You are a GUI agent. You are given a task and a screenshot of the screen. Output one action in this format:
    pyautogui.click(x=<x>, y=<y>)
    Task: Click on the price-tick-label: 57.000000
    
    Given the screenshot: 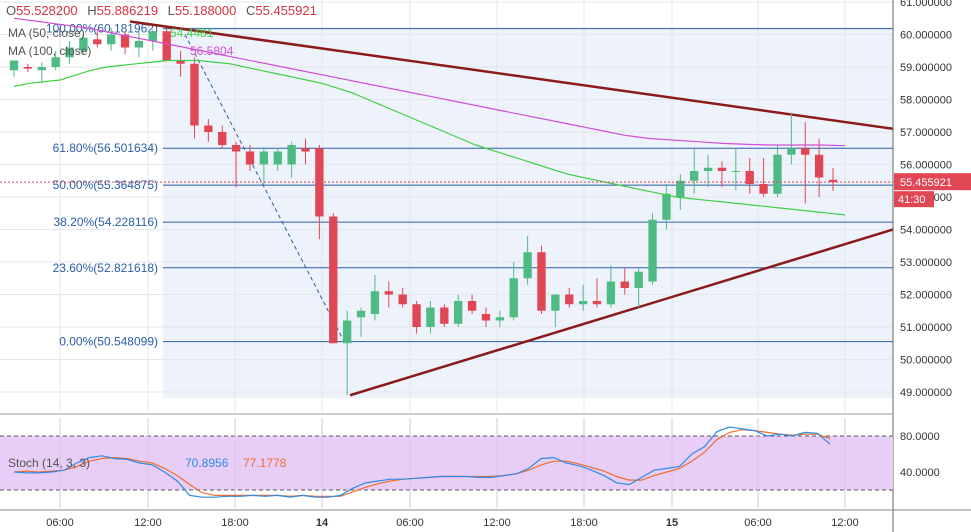 What is the action you would take?
    pyautogui.click(x=926, y=133)
    